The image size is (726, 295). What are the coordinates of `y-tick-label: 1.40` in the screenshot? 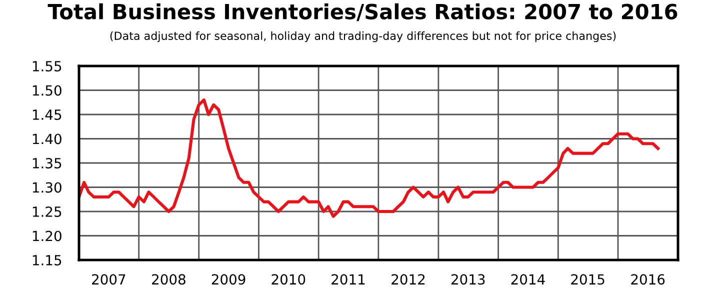 It's located at (47, 139).